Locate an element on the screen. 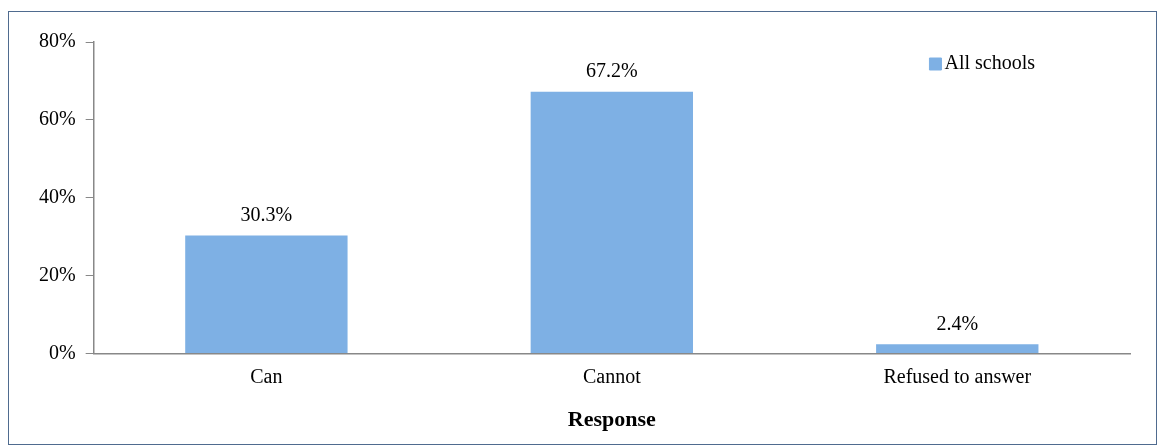  x-axis-title: Response is located at coordinates (612, 419).